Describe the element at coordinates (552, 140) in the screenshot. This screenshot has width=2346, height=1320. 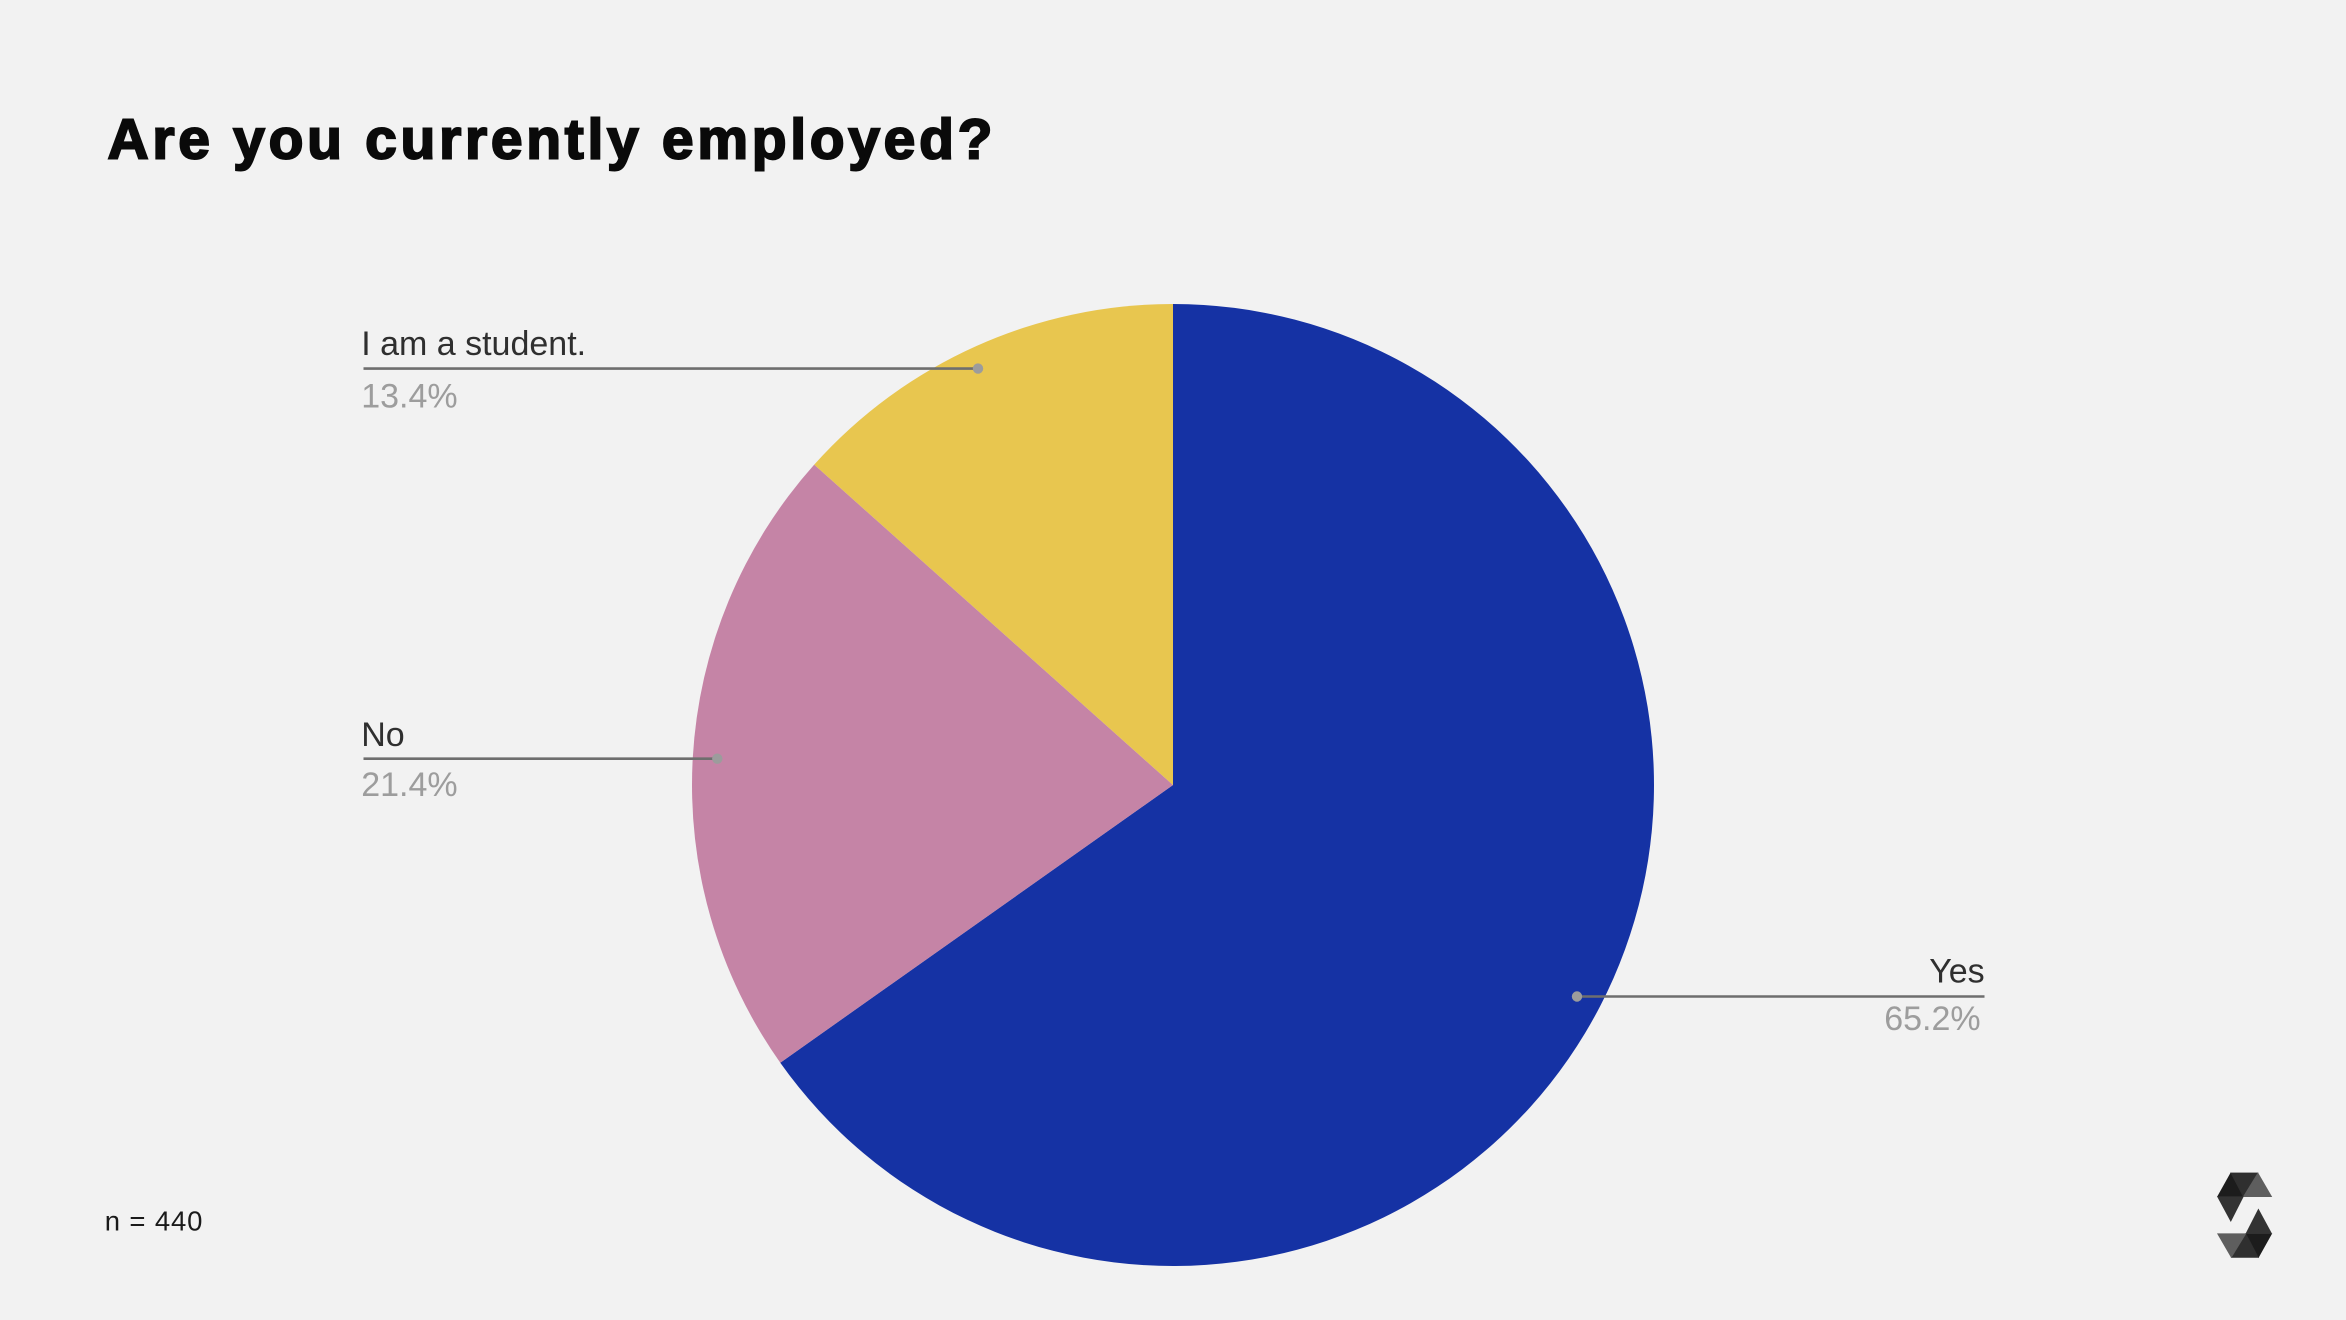
I see `svg-text: Are you currently employed?` at that location.